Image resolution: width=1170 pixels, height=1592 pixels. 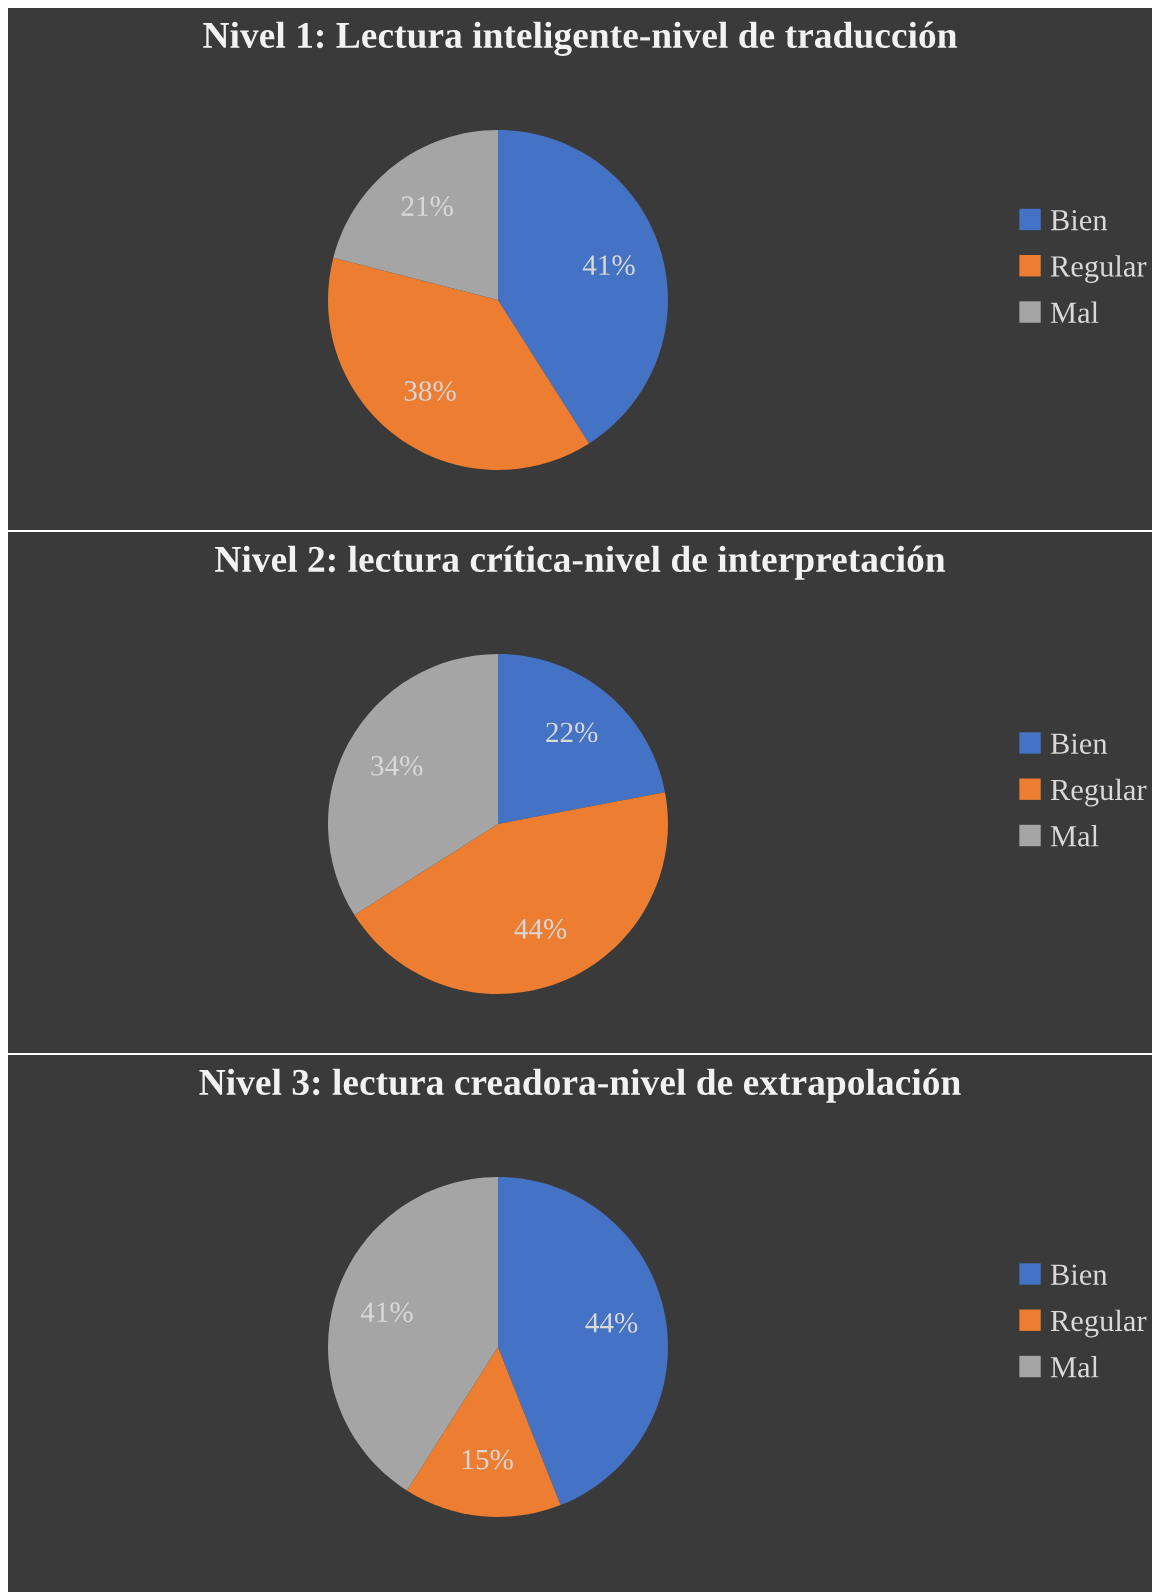 What do you see at coordinates (487, 1459) in the screenshot?
I see `data-label: 15%` at bounding box center [487, 1459].